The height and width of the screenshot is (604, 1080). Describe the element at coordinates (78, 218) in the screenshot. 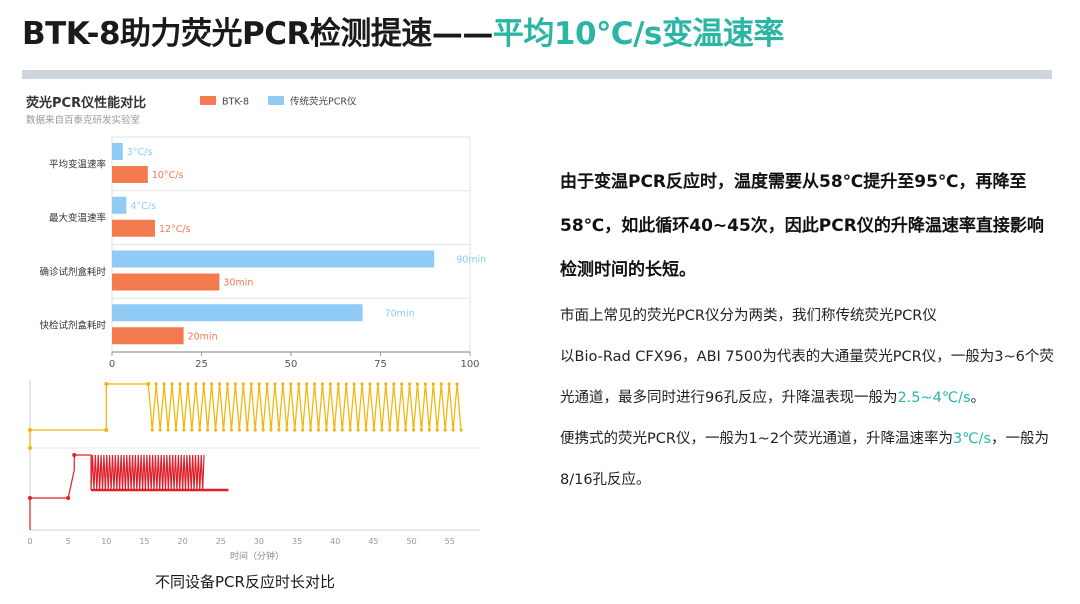

I see `category-label: 最大变温速率` at that location.